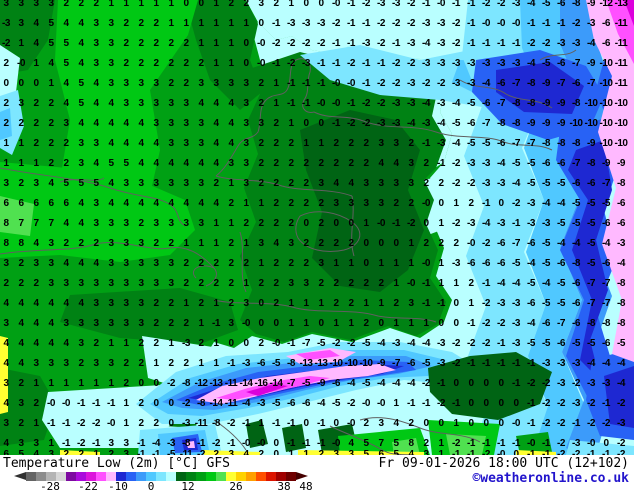  What do you see at coordinates (621, 123) in the screenshot?
I see `grid-temperature-value: -10` at bounding box center [621, 123].